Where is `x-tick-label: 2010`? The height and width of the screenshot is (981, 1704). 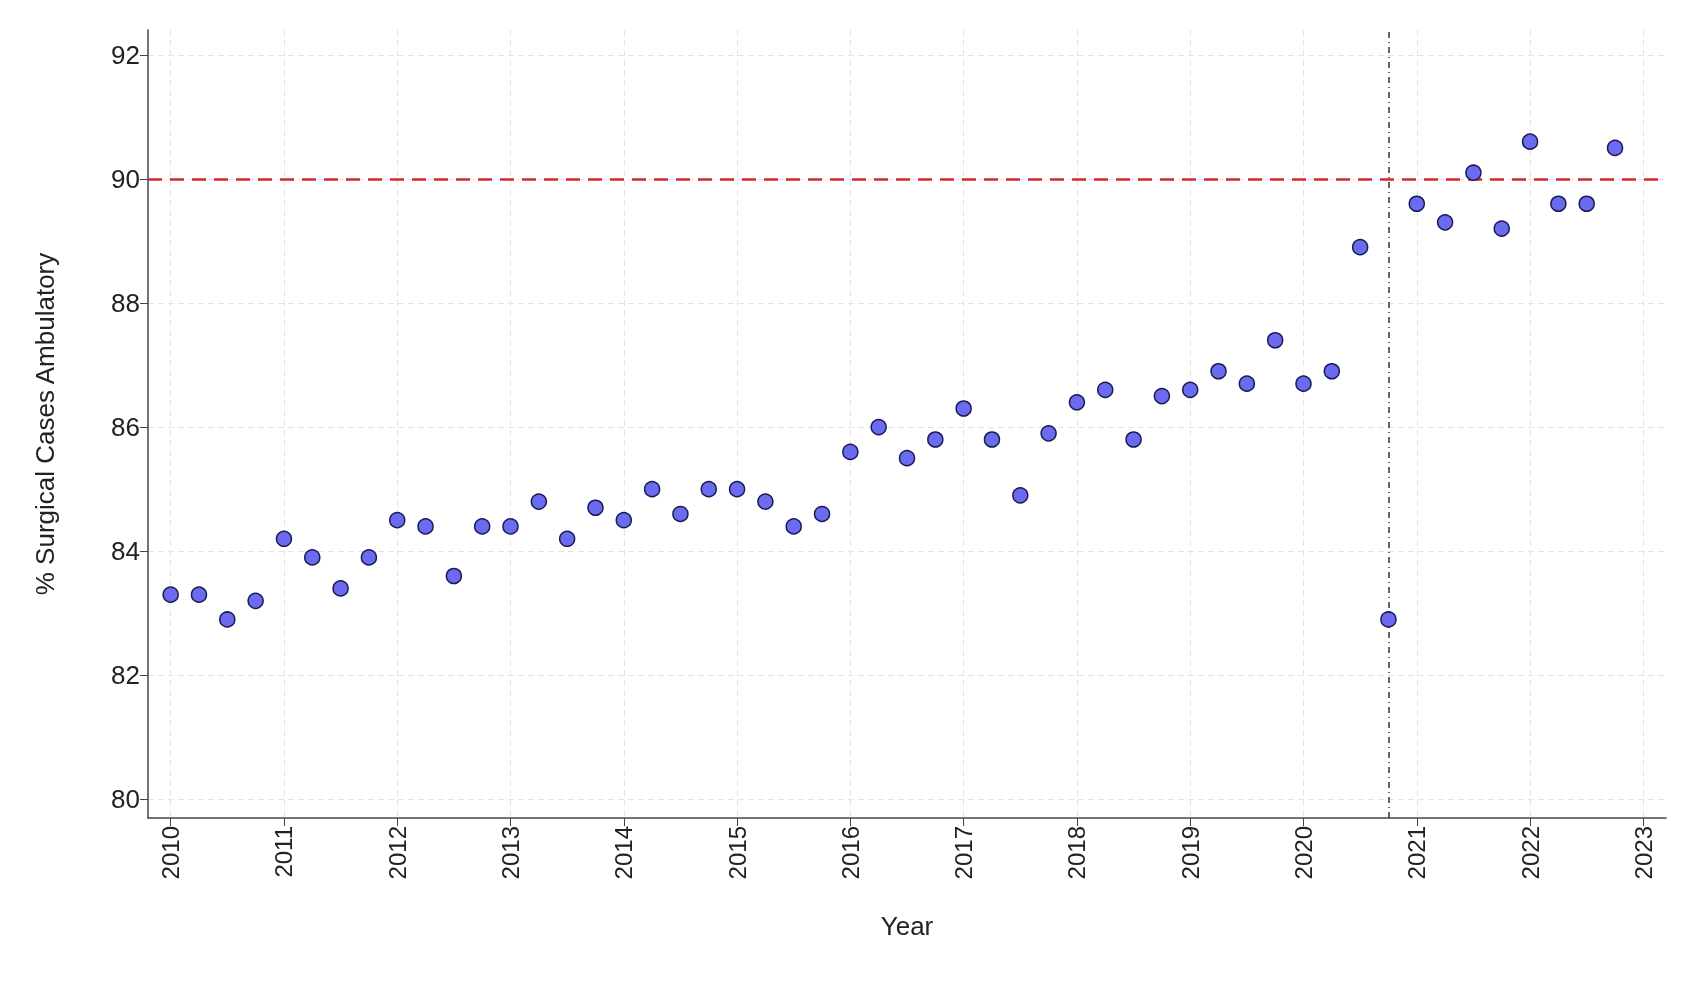
x-tick-label: 2010 is located at coordinates (171, 853).